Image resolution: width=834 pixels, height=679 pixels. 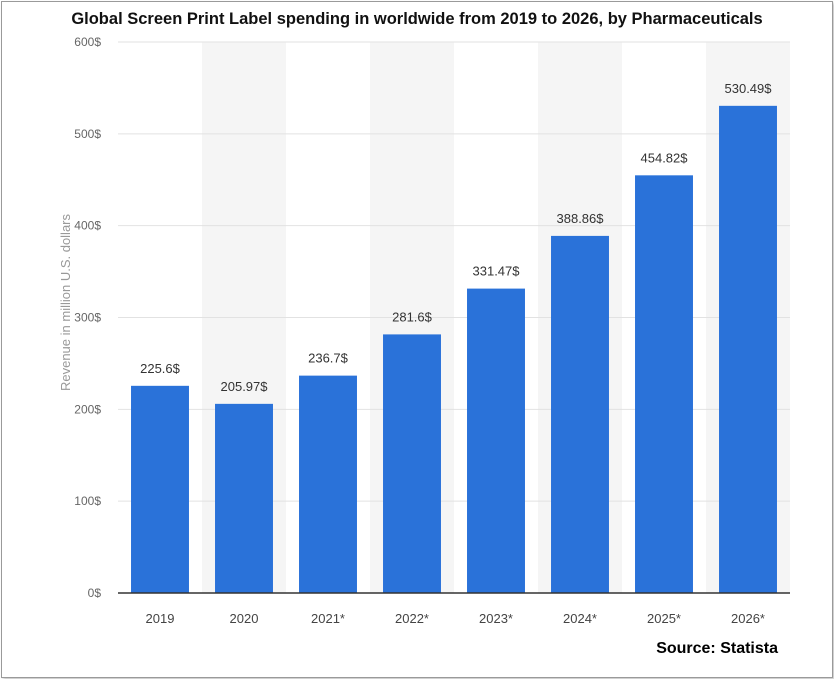 What do you see at coordinates (328, 618) in the screenshot?
I see `x-tick-label: 2021*` at bounding box center [328, 618].